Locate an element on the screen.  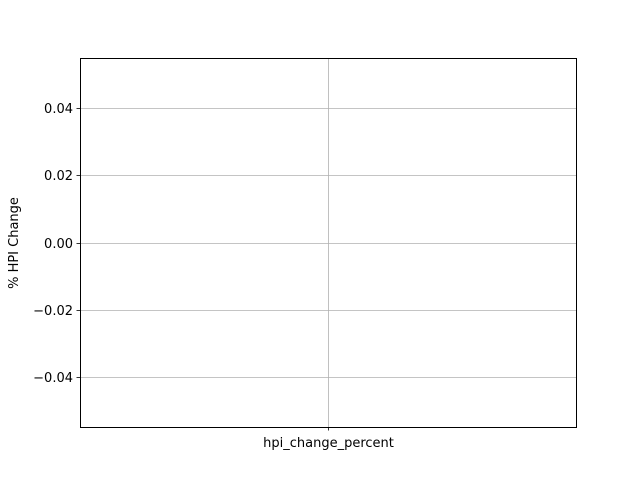
y-tick-label: 0.00 is located at coordinates (58, 244).